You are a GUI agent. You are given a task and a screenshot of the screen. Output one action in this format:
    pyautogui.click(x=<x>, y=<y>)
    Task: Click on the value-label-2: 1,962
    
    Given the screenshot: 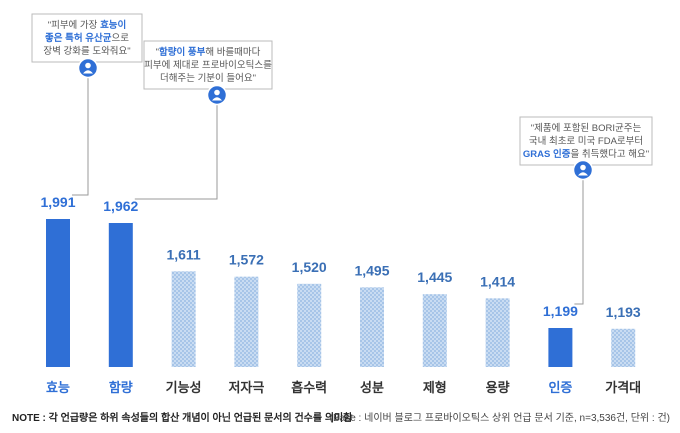 What is the action you would take?
    pyautogui.click(x=120, y=206)
    